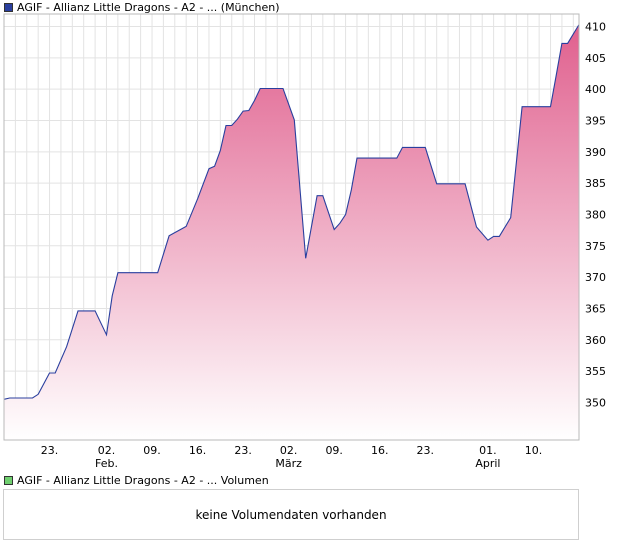 The width and height of the screenshot is (620, 546). What do you see at coordinates (595, 371) in the screenshot?
I see `y-tick-label: 355` at bounding box center [595, 371].